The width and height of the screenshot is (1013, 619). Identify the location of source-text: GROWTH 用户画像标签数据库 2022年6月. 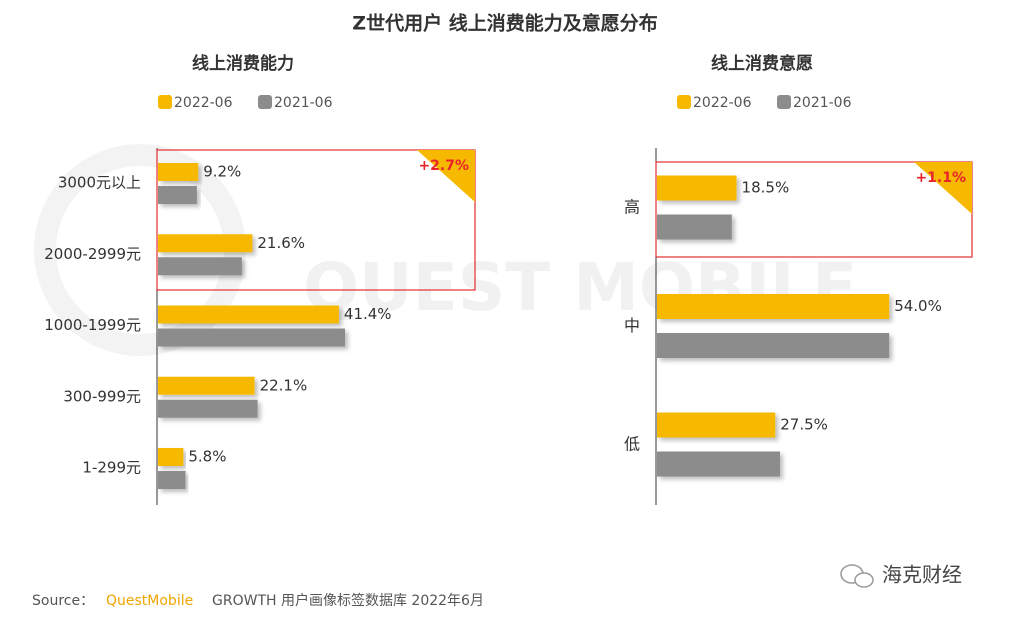
(348, 600).